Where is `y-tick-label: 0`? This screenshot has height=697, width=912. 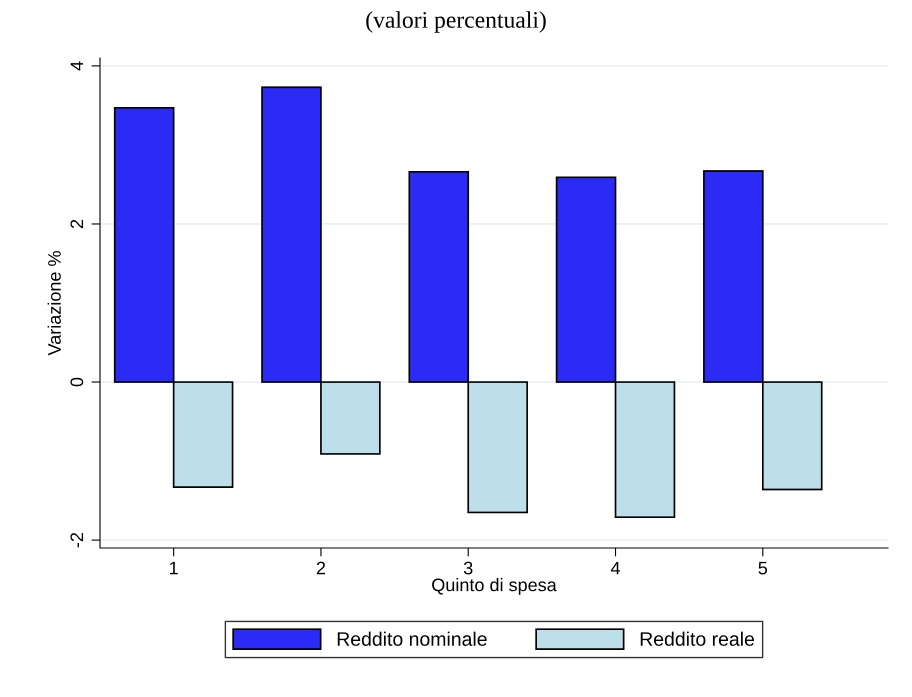 y-tick-label: 0 is located at coordinates (77, 382).